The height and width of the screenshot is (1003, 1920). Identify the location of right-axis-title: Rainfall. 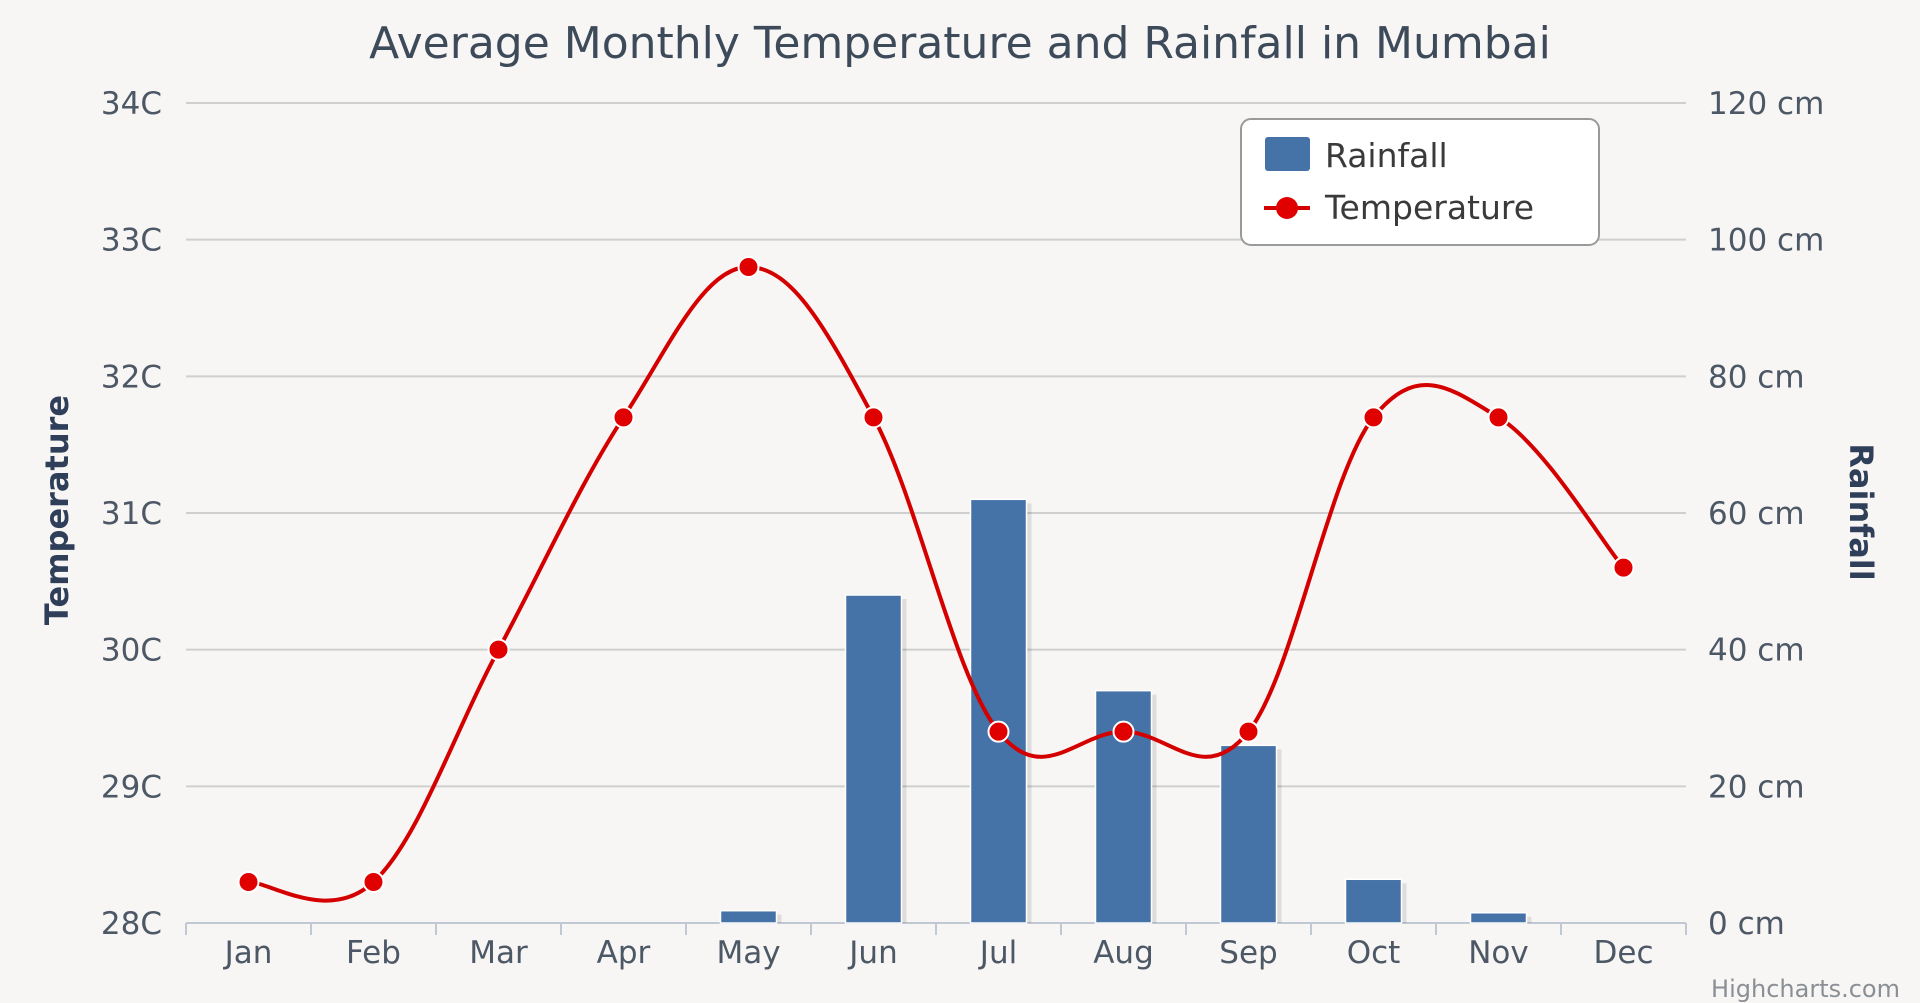
(1861, 511).